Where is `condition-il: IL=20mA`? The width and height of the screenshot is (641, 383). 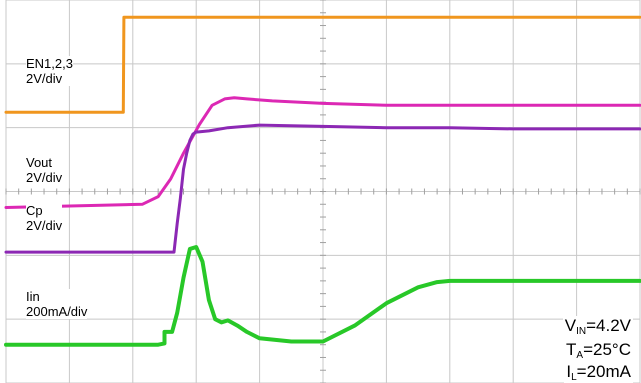 condition-il: IL=20mA is located at coordinates (598, 372).